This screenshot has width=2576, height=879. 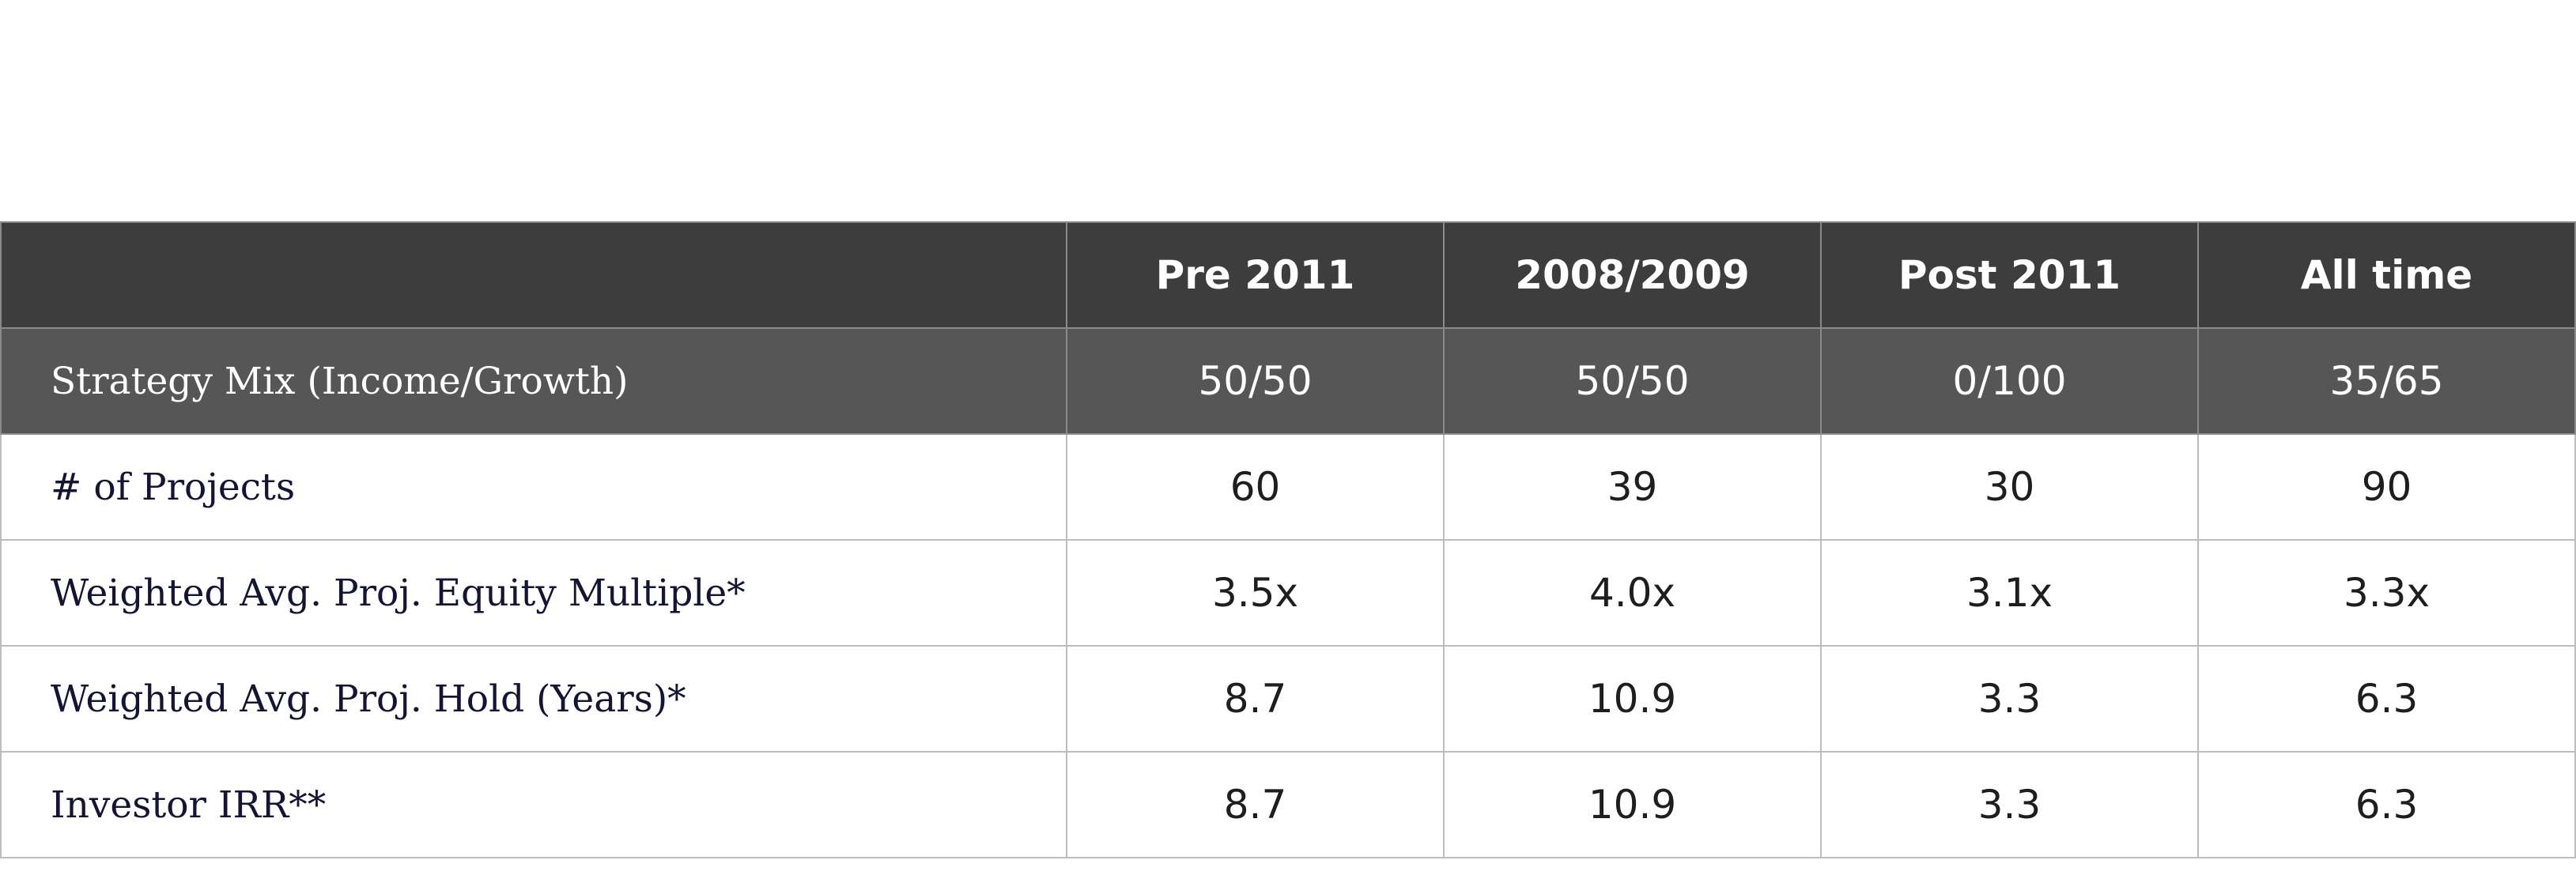 I want to click on table-cell: 3.5x, so click(x=1255, y=593).